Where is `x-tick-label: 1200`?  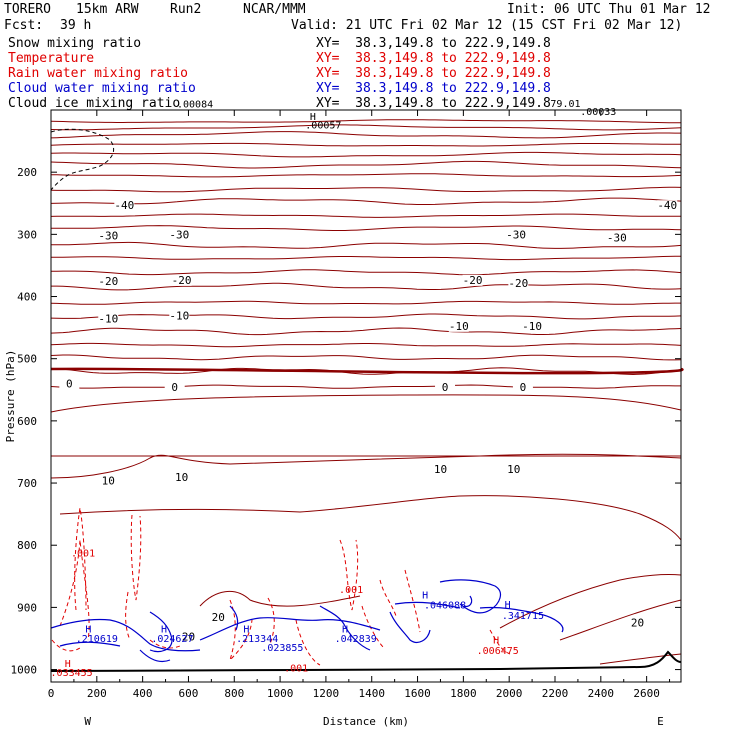
x-tick-label: 1200 is located at coordinates (326, 693).